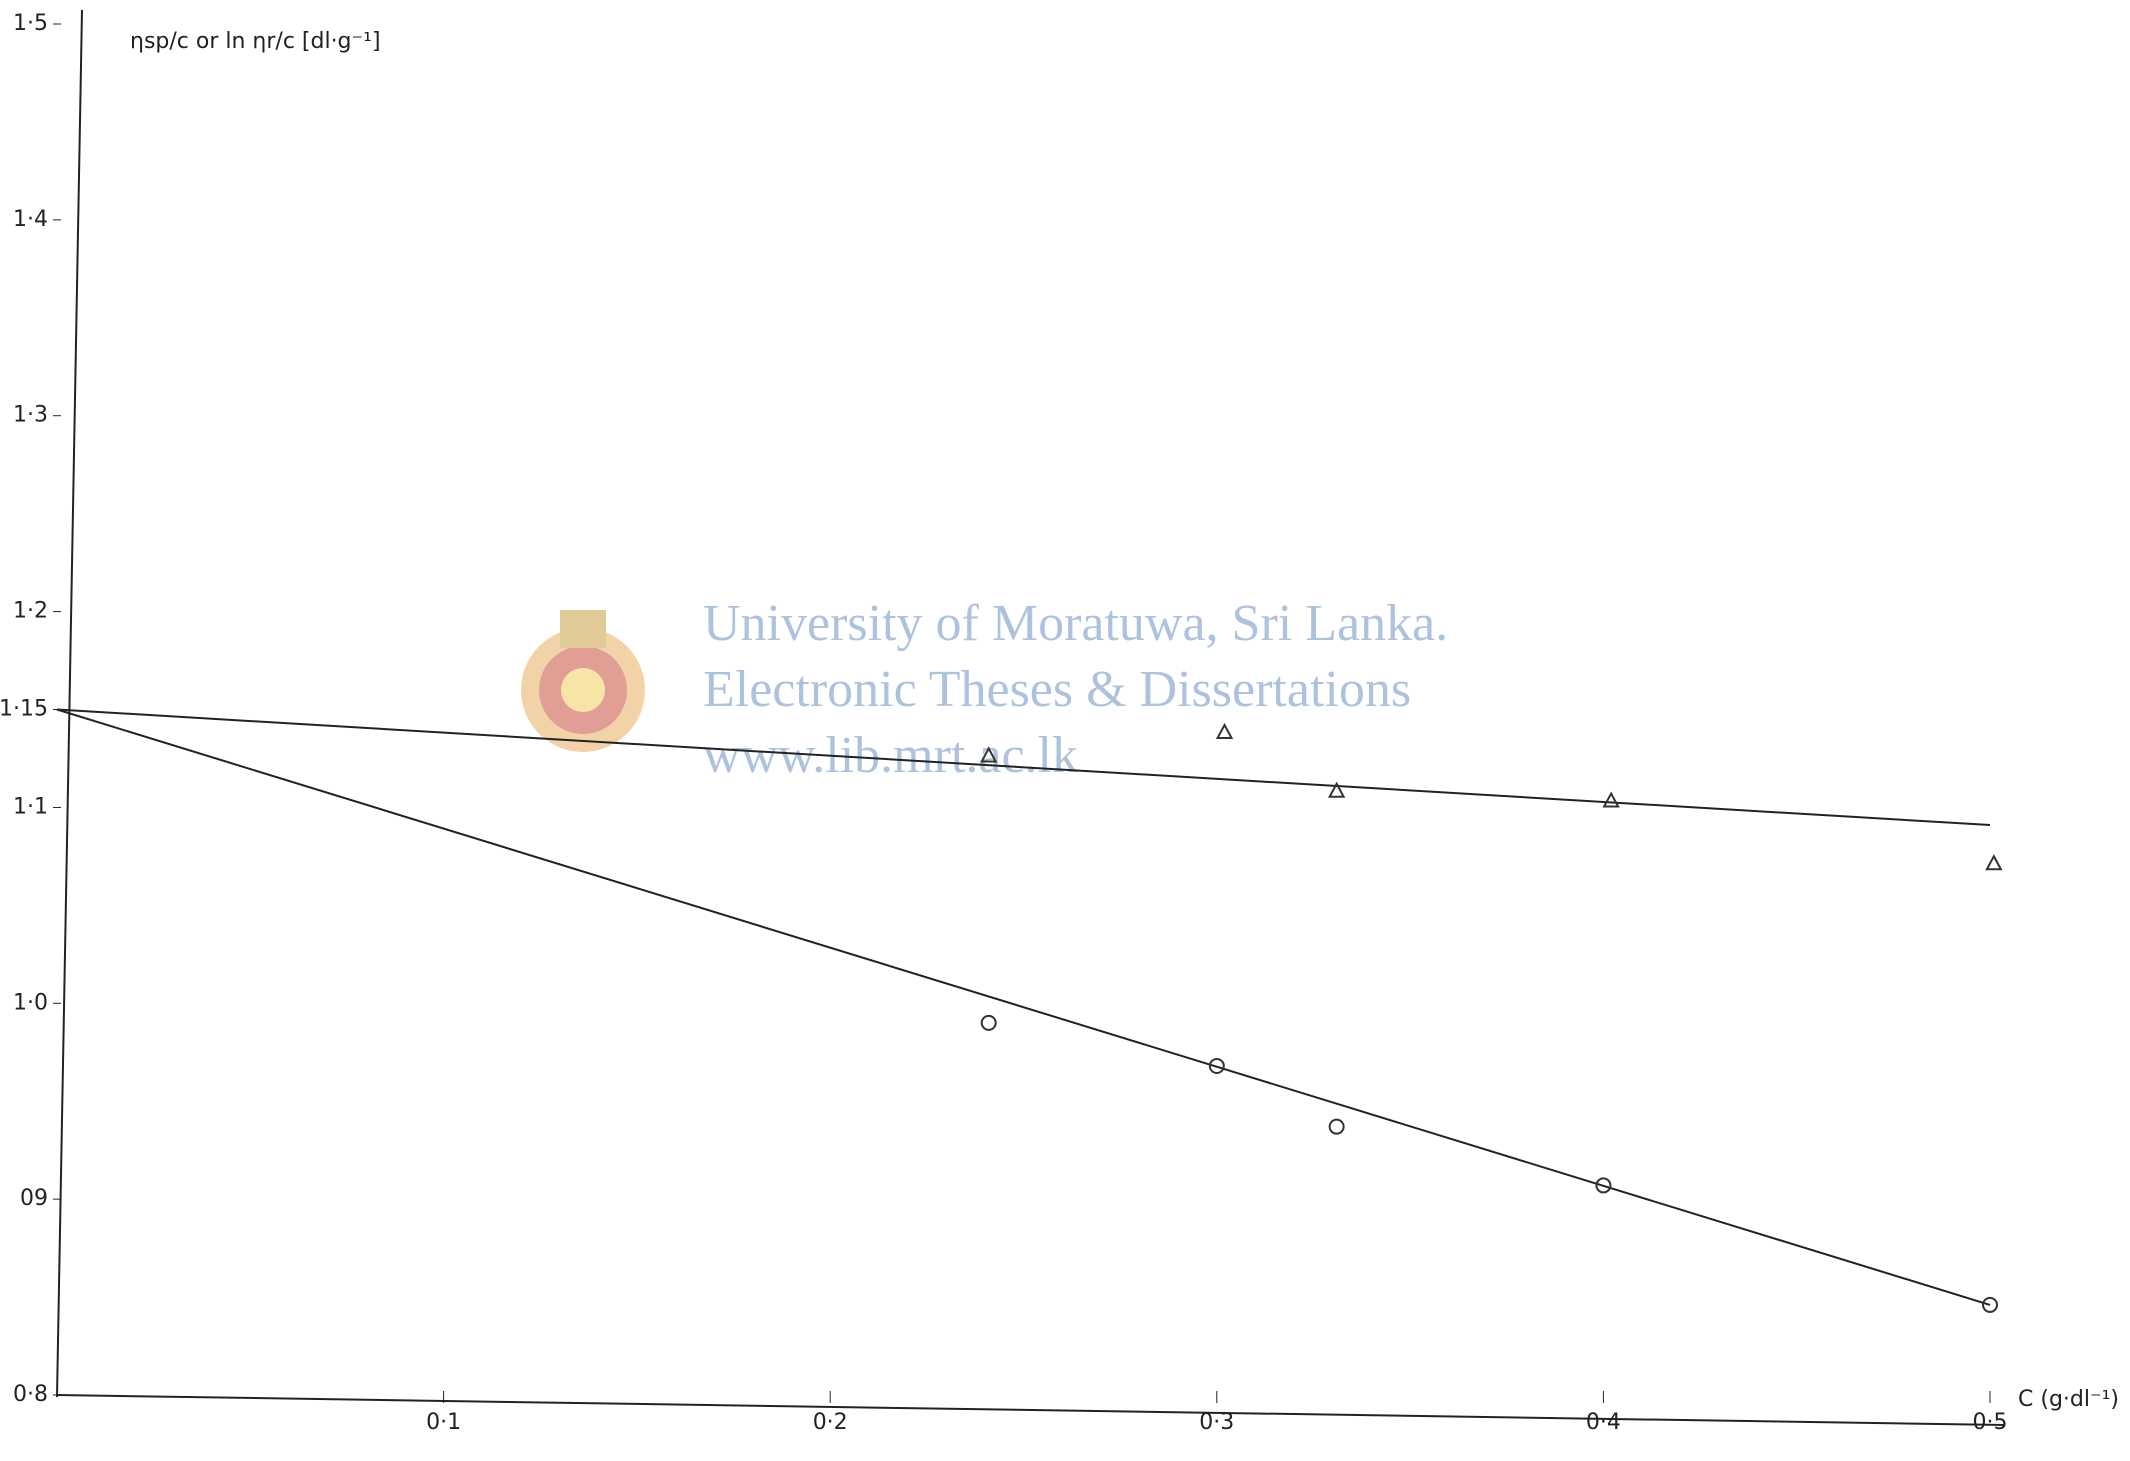 The width and height of the screenshot is (2130, 1461). I want to click on watermark-line: www.lib.mrt.ac.lk, so click(890, 755).